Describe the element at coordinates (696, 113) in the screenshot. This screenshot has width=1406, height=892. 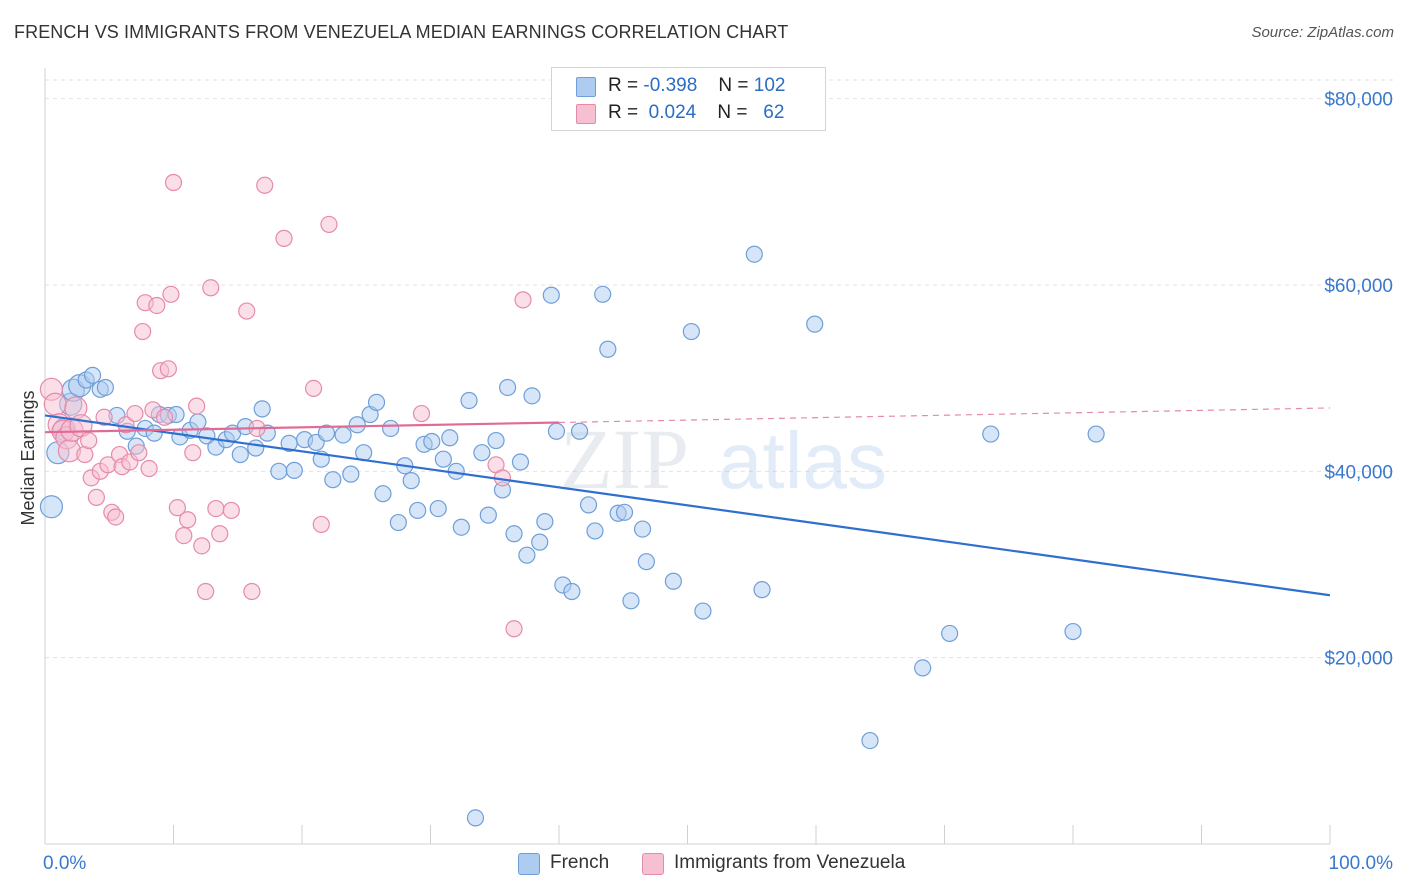
I see `legend-text-venezuela: R = 0.024 N = 62` at that location.